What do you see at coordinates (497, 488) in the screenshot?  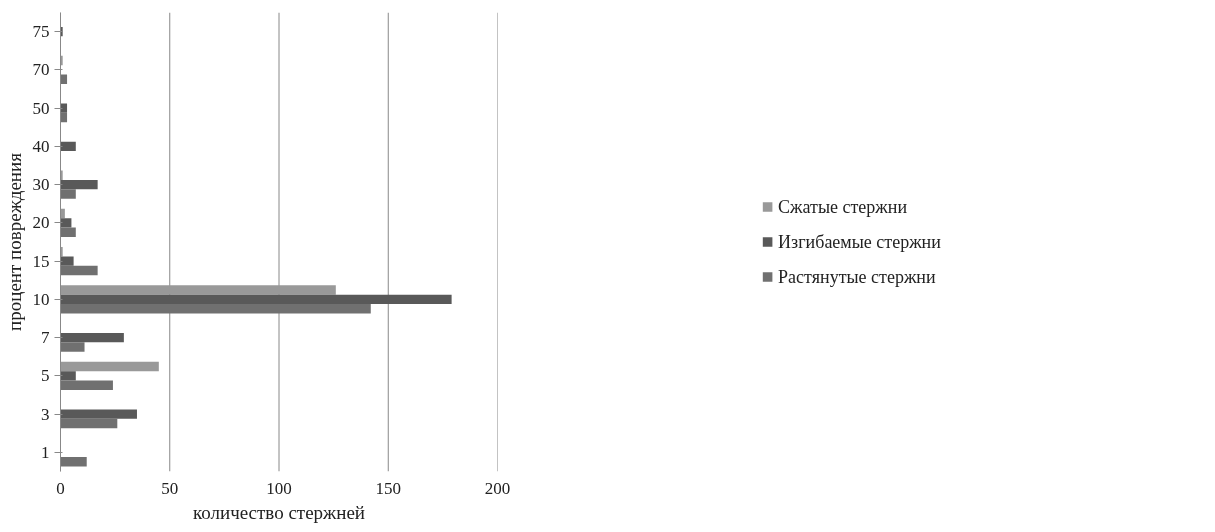 I see `x-tick-label: 200` at bounding box center [497, 488].